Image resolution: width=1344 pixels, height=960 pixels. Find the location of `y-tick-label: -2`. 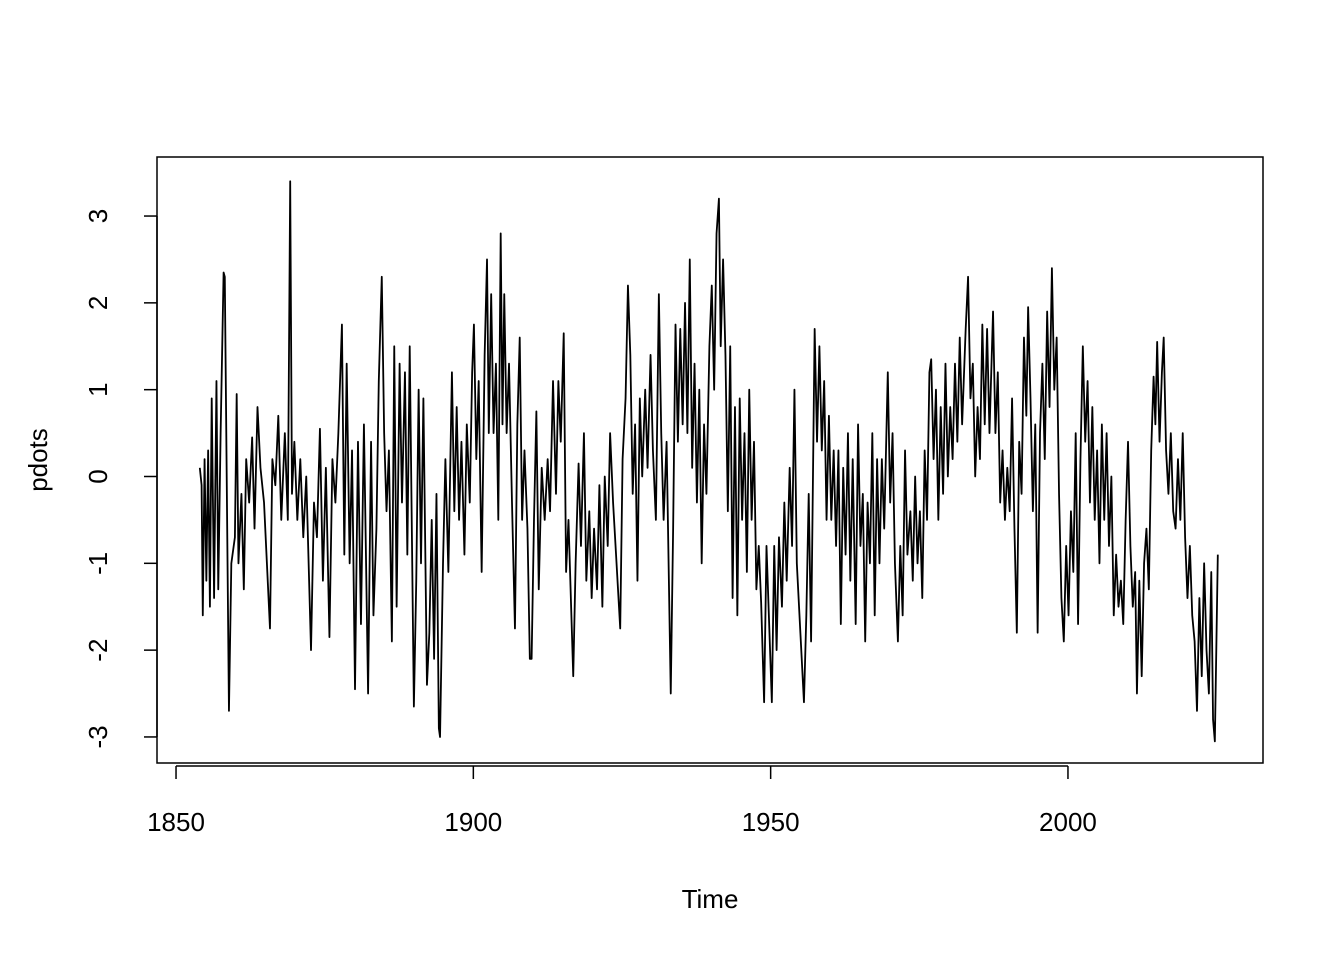

y-tick-label: -2 is located at coordinates (98, 650).